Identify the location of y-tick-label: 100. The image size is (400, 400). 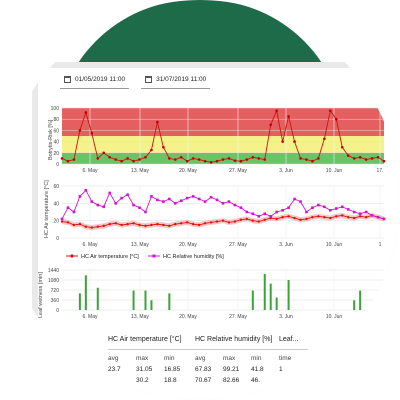
(55, 109).